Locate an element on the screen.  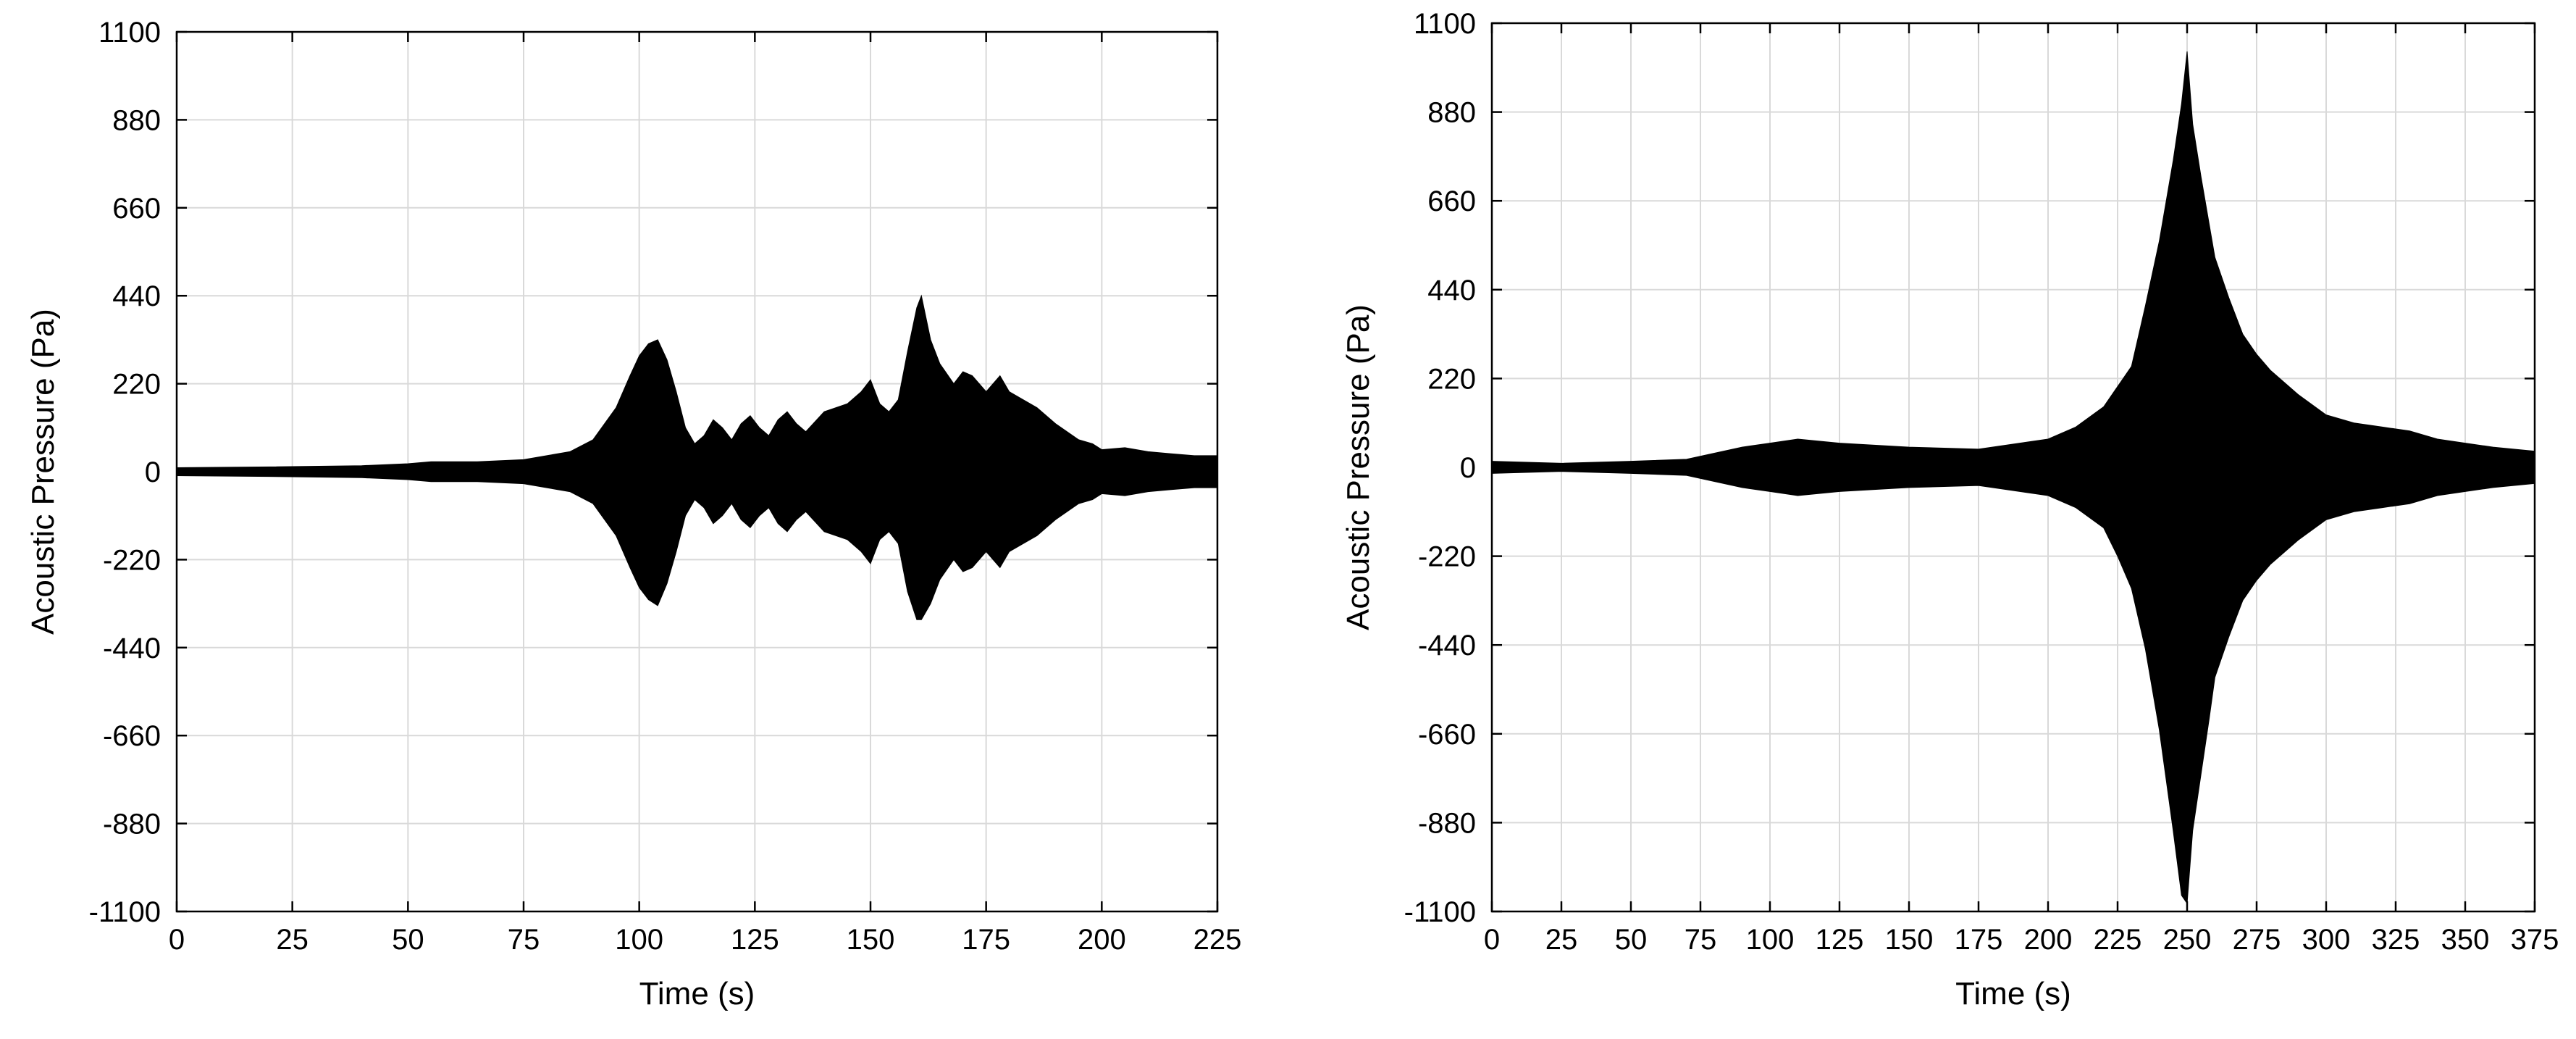
x-tick-label: 300 is located at coordinates (2326, 940).